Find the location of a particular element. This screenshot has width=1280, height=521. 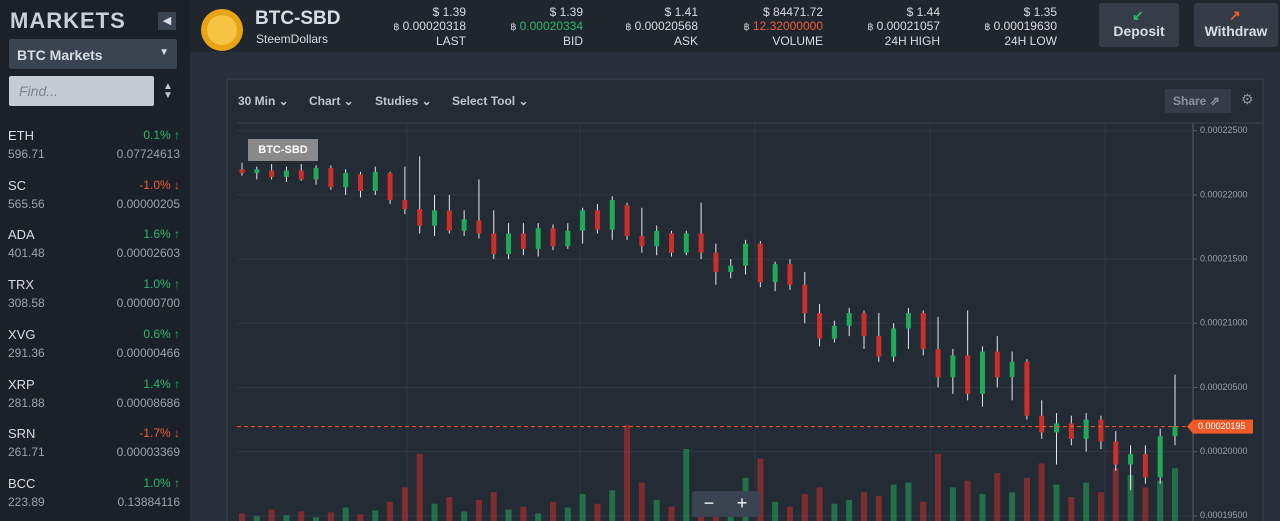

pair-title: BTC-SBD is located at coordinates (298, 18).